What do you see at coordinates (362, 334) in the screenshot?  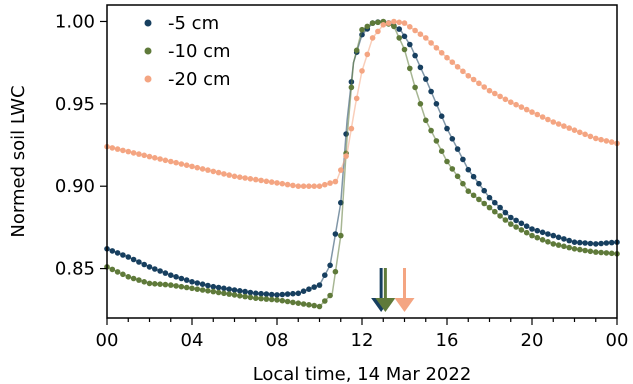 I see `x-axis: 00 04 08 12 16 20 00` at bounding box center [362, 334].